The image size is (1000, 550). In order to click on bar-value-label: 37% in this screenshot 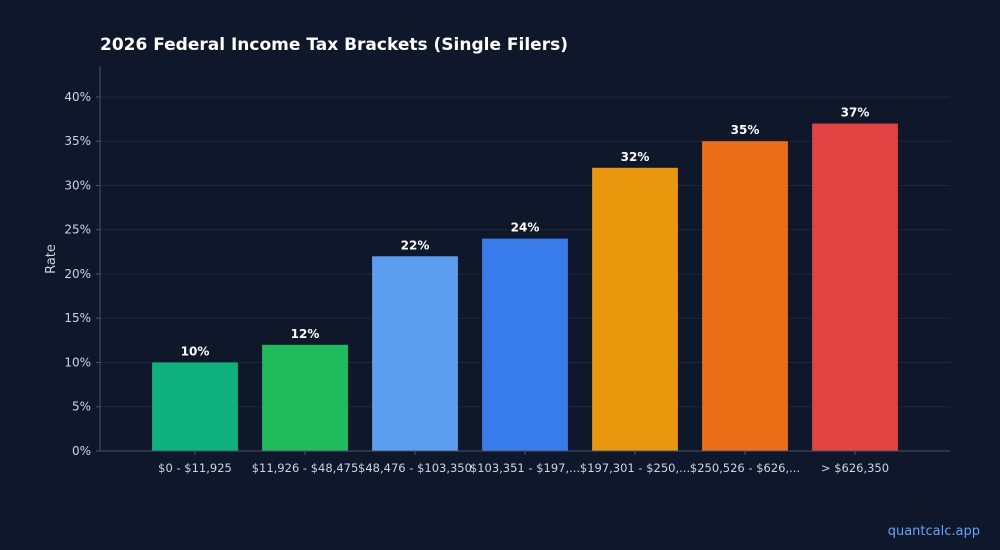, I will do `click(855, 113)`.